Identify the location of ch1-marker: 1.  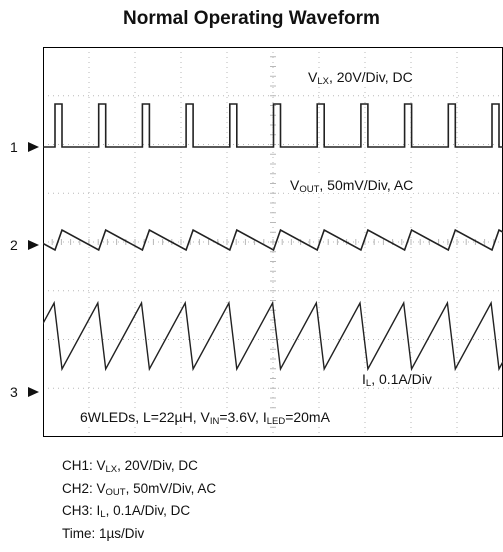
(25, 147).